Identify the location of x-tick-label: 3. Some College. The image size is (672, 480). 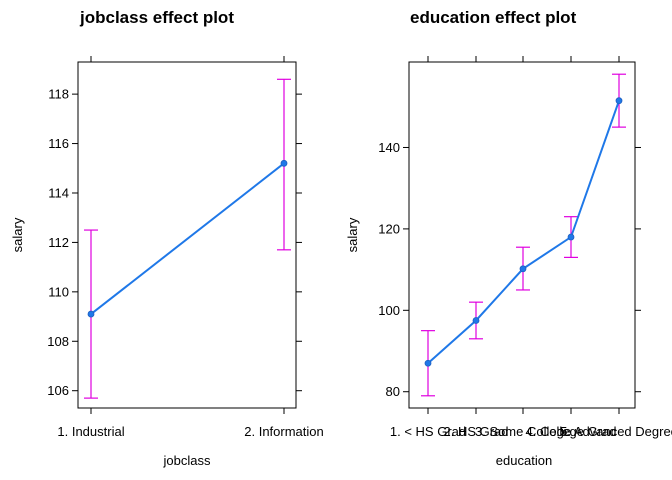
(523, 431).